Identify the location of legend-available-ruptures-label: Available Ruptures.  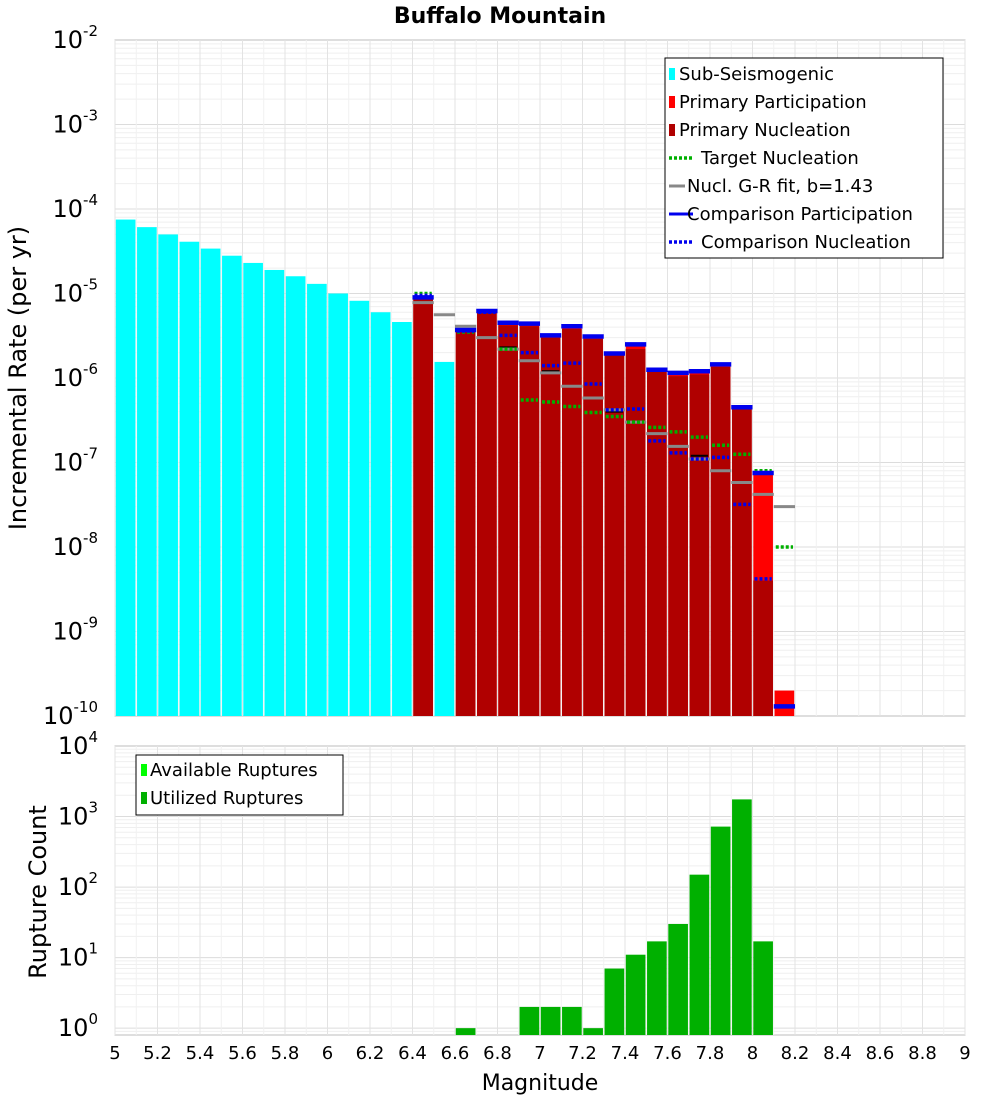
(234, 770).